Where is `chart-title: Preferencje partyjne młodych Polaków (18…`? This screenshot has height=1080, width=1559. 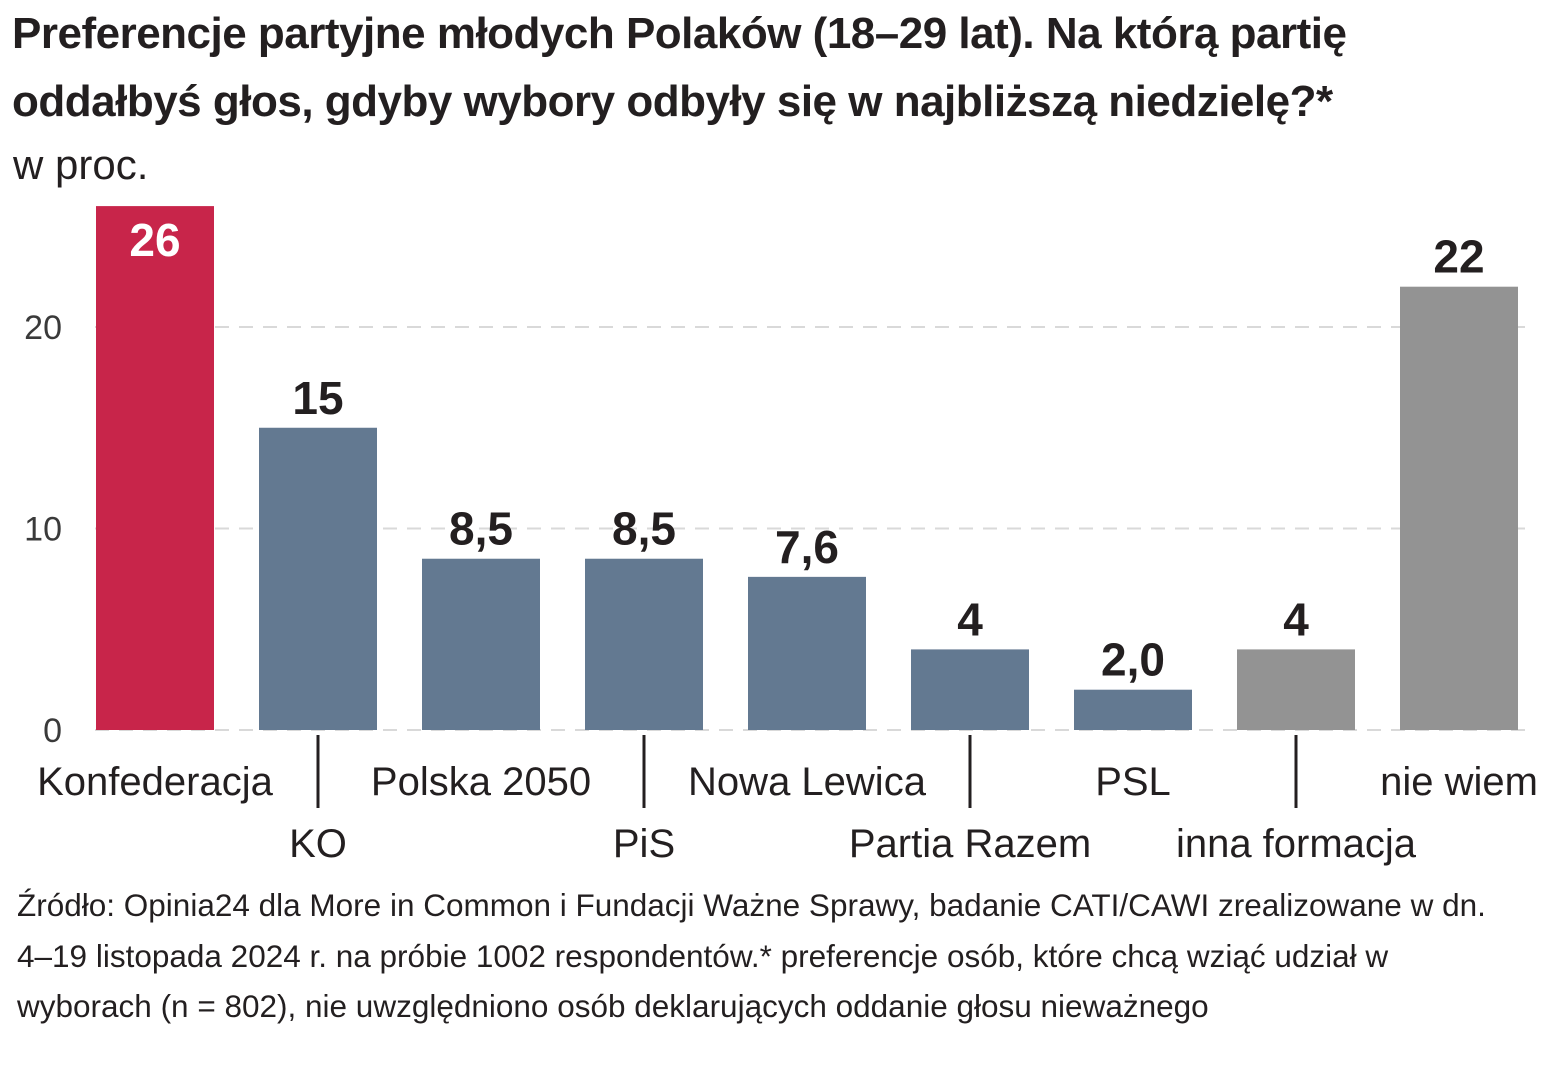 chart-title: Preferencje partyjne młodych Polaków (18… is located at coordinates (679, 67).